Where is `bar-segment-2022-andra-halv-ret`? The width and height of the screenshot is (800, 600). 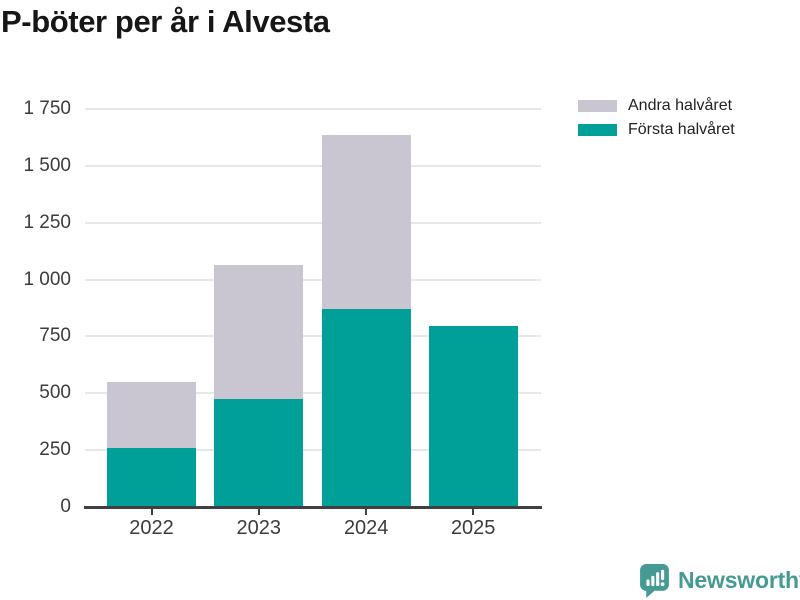 bar-segment-2022-andra-halv-ret is located at coordinates (151, 414).